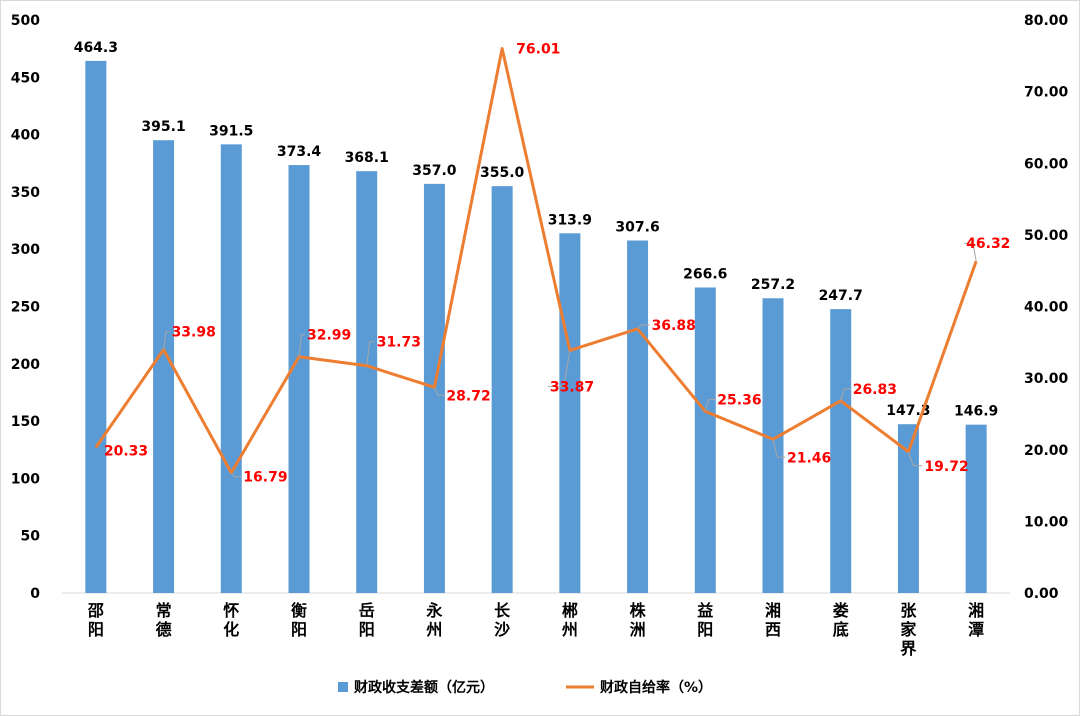 Image resolution: width=1080 pixels, height=716 pixels. I want to click on legend: 财政收支差额（亿元） 财政自给率（%）, so click(525, 687).